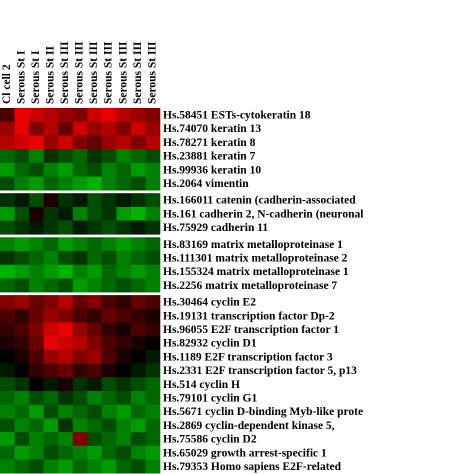 This screenshot has width=474, height=474. What do you see at coordinates (201, 385) in the screenshot?
I see `row-label: Hs.514 cyclin H` at bounding box center [201, 385].